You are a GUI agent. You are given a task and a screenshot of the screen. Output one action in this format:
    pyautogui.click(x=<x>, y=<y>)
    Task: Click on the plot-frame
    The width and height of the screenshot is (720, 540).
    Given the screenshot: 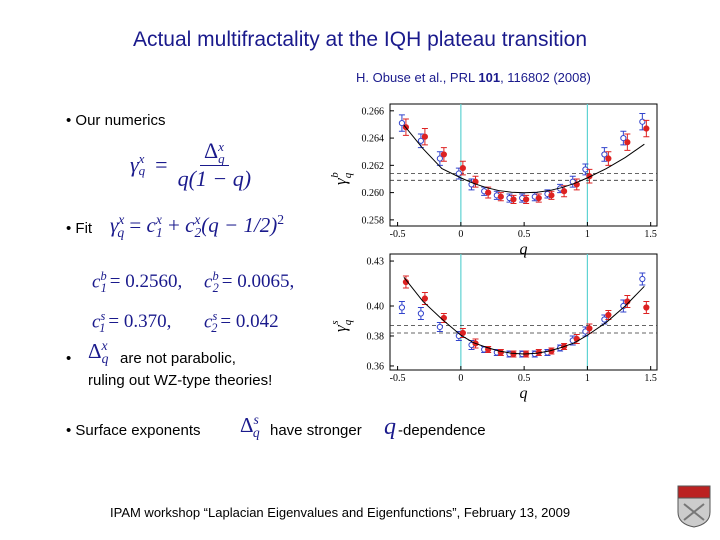 What is the action you would take?
    pyautogui.click(x=523, y=312)
    